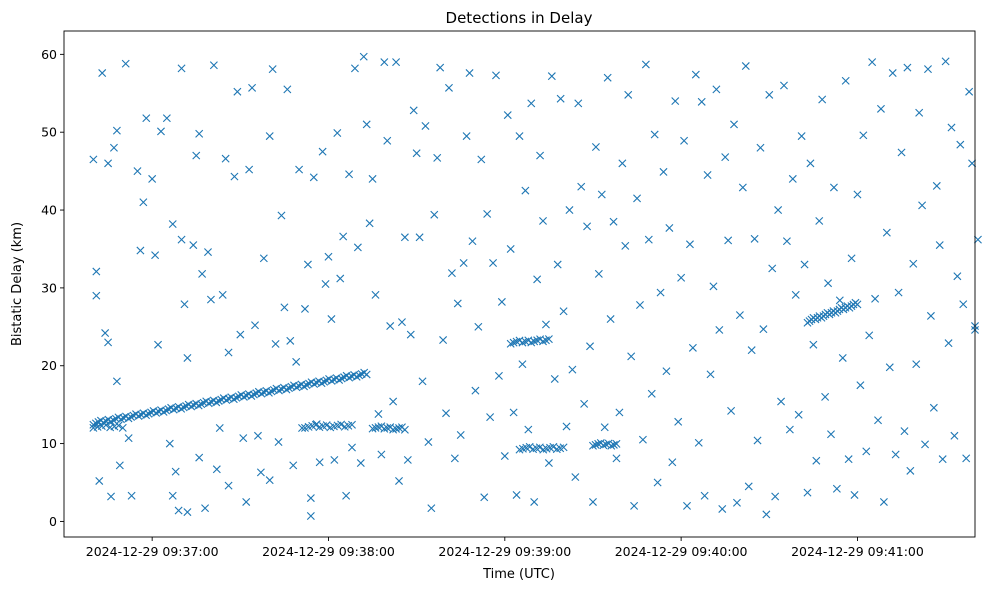 The width and height of the screenshot is (989, 590). Describe the element at coordinates (53, 521) in the screenshot. I see `y-tick-label: 0` at that location.